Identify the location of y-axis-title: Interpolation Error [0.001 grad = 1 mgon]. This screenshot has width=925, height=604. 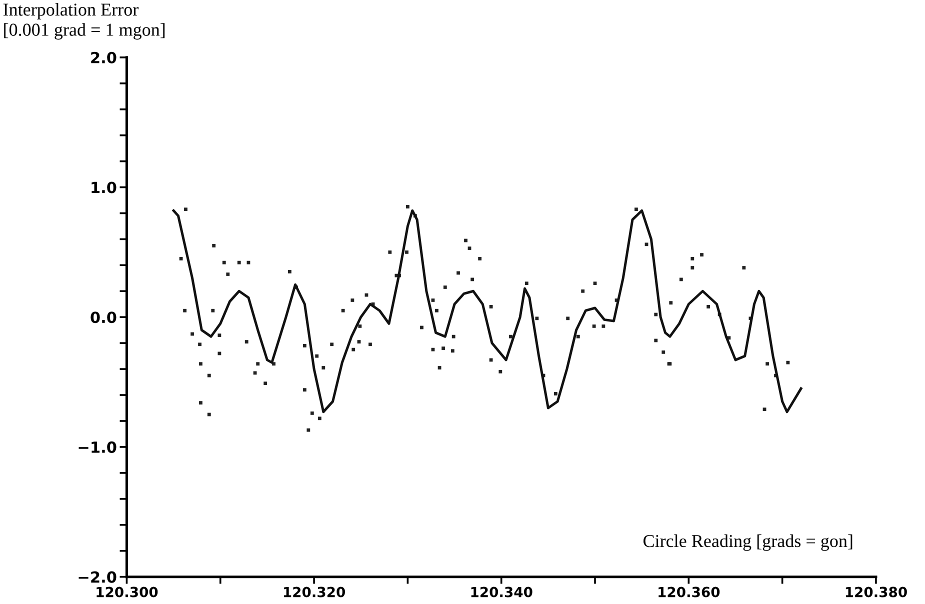
(84, 21).